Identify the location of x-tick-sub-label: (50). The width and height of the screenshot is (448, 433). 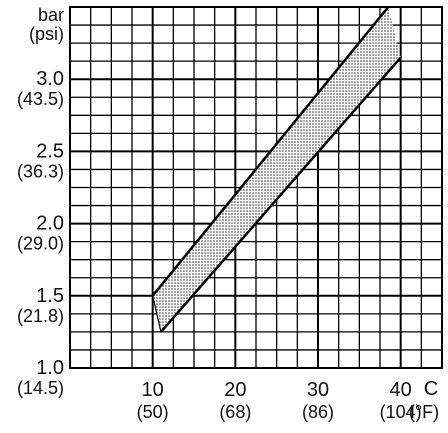
(153, 412).